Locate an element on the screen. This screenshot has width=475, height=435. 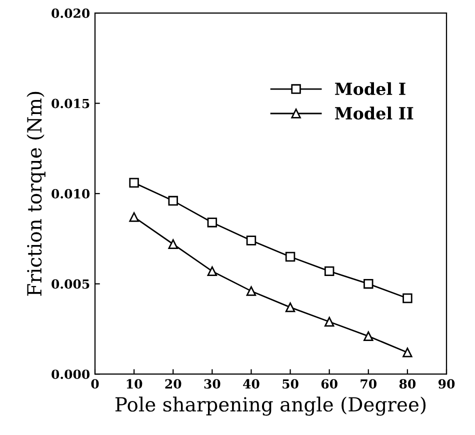
y-tick-label: 0.000 is located at coordinates (71, 375).